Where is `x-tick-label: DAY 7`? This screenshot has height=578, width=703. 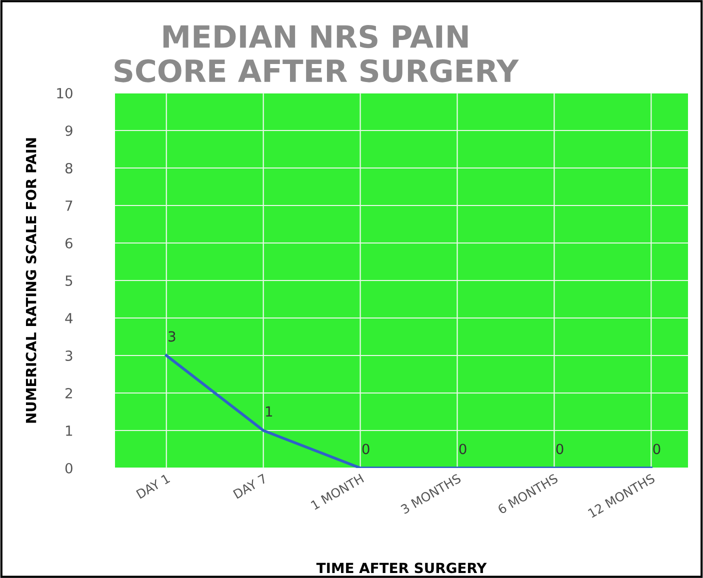
x-tick-label: DAY 7 is located at coordinates (250, 486).